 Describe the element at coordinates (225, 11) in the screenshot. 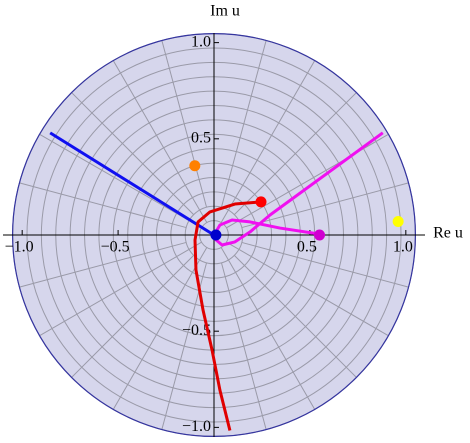

I see `y-axis-label: Im u` at that location.